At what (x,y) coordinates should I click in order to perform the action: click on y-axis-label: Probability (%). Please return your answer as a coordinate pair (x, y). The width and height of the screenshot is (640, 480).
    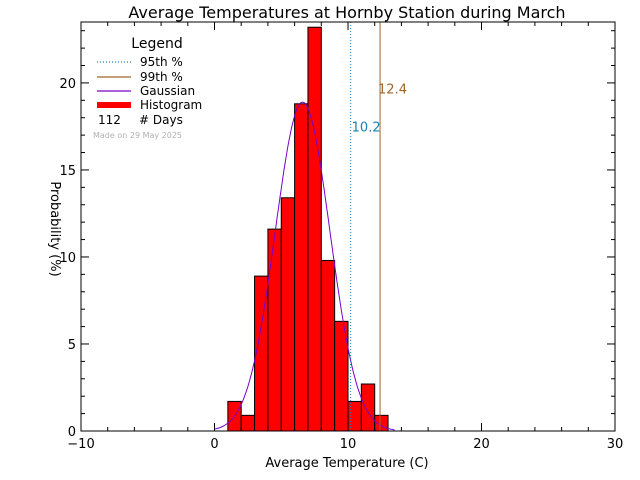
    Looking at the image, I should click on (54, 228).